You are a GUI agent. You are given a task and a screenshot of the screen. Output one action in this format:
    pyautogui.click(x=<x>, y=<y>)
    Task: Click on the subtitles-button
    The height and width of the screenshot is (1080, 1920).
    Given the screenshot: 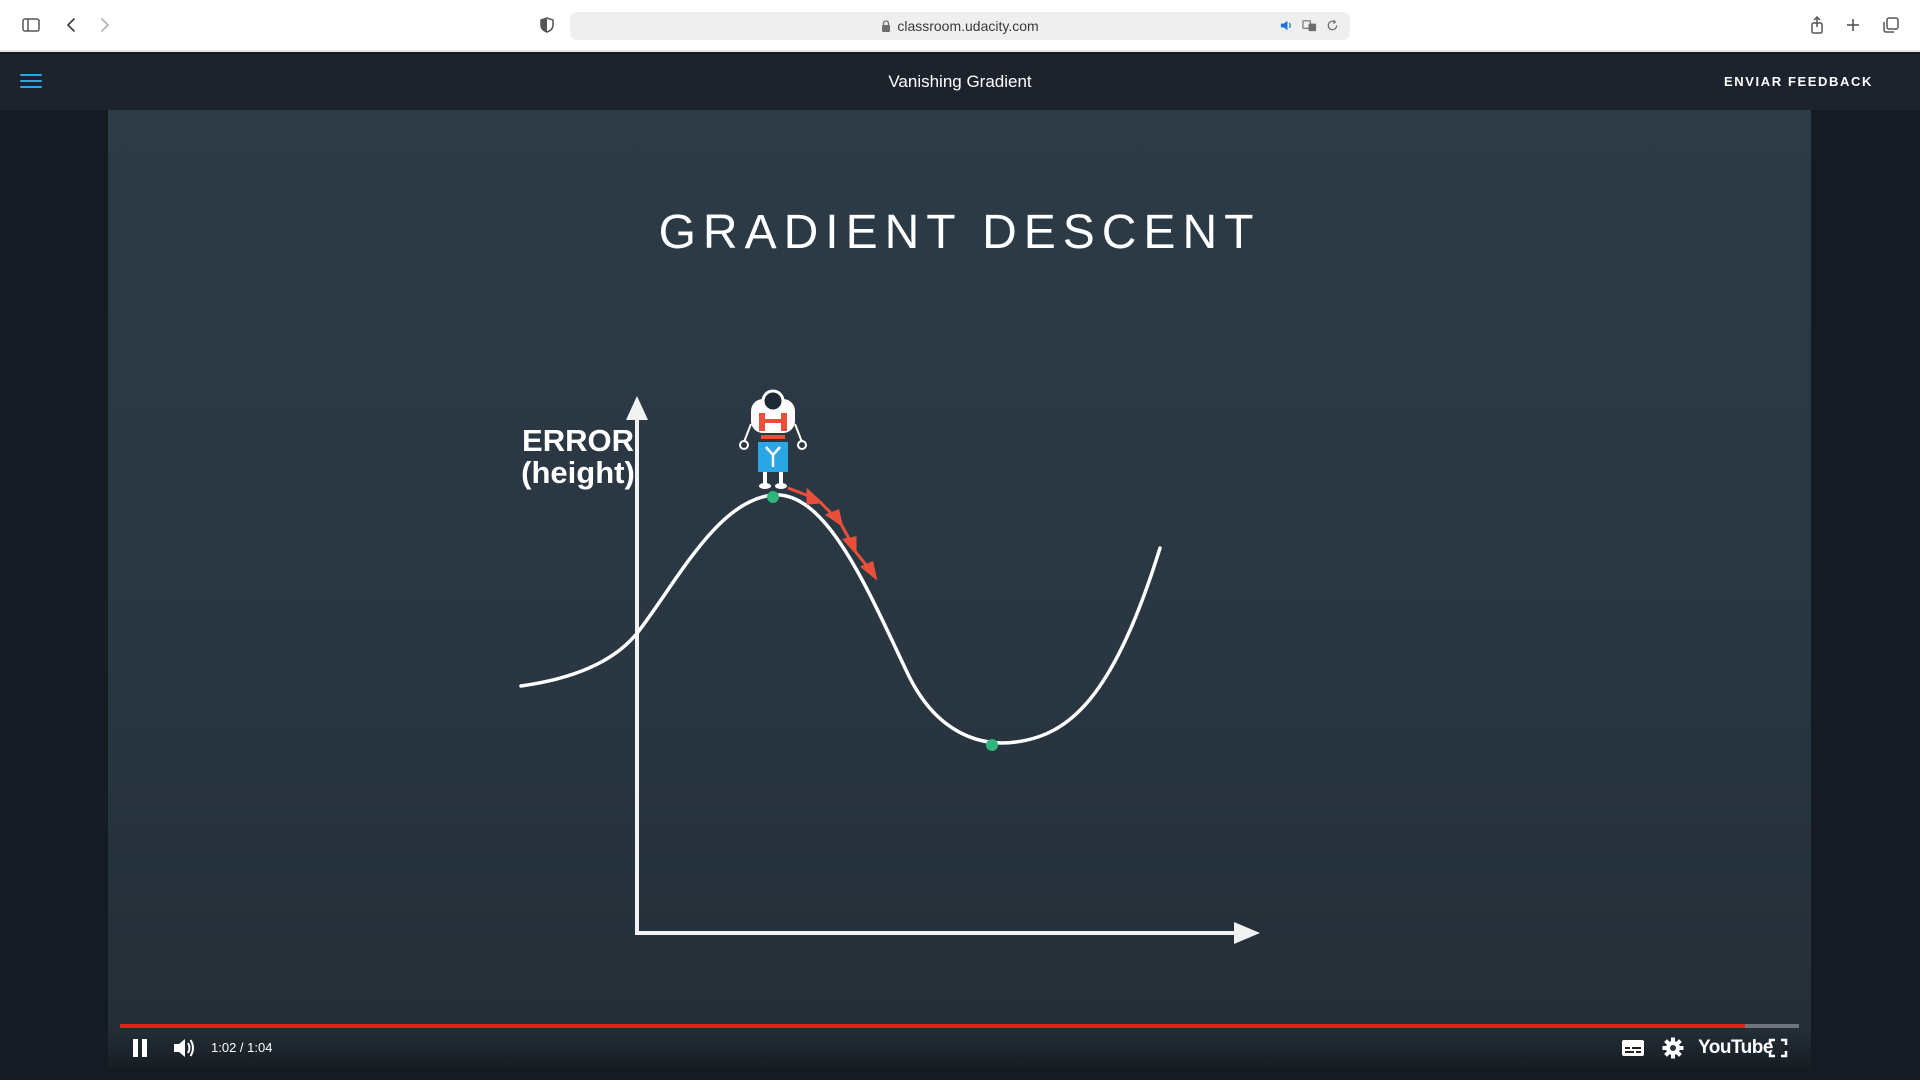 What is the action you would take?
    pyautogui.click(x=1633, y=1048)
    